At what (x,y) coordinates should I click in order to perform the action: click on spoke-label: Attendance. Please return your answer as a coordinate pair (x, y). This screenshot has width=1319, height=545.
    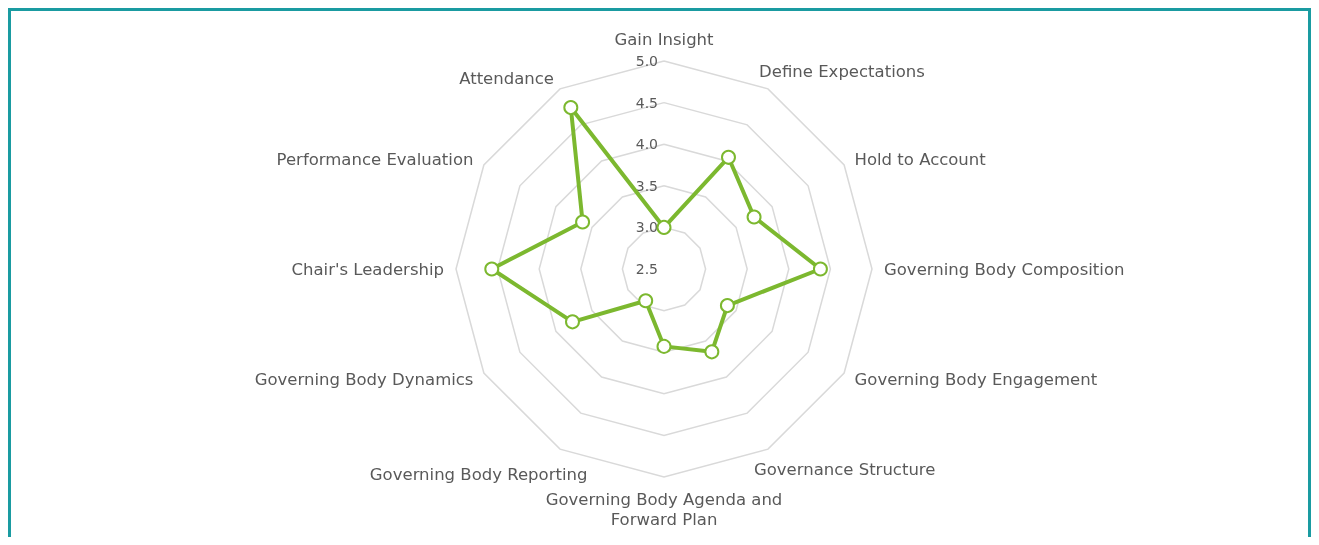
    Looking at the image, I should click on (506, 78).